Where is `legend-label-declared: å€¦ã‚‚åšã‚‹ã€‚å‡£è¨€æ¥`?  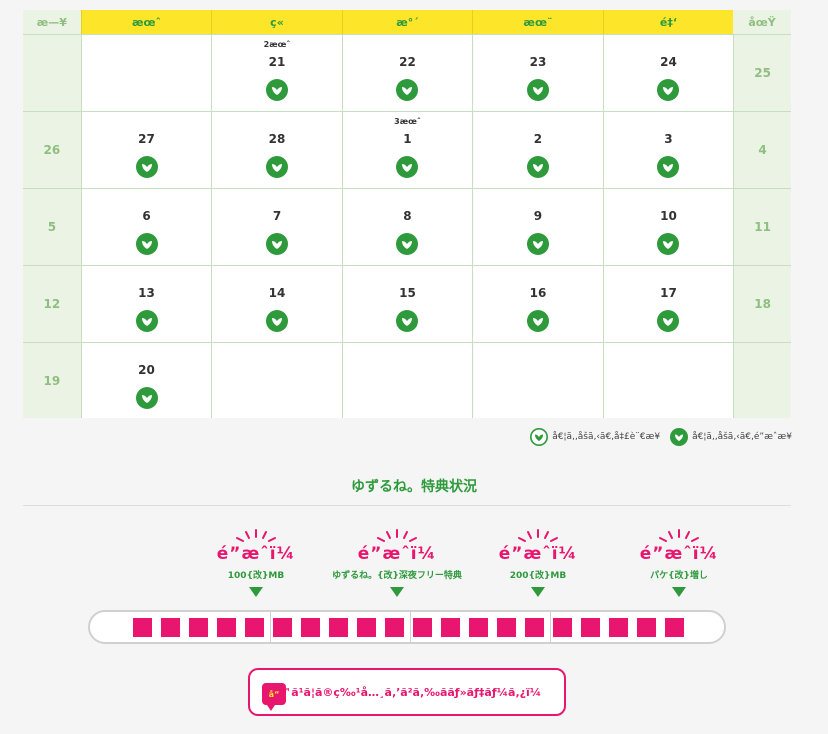
legend-label-declared: å€¦ã‚‚åšã‚‹ã€‚å‡£è¨€æ¥ is located at coordinates (606, 437).